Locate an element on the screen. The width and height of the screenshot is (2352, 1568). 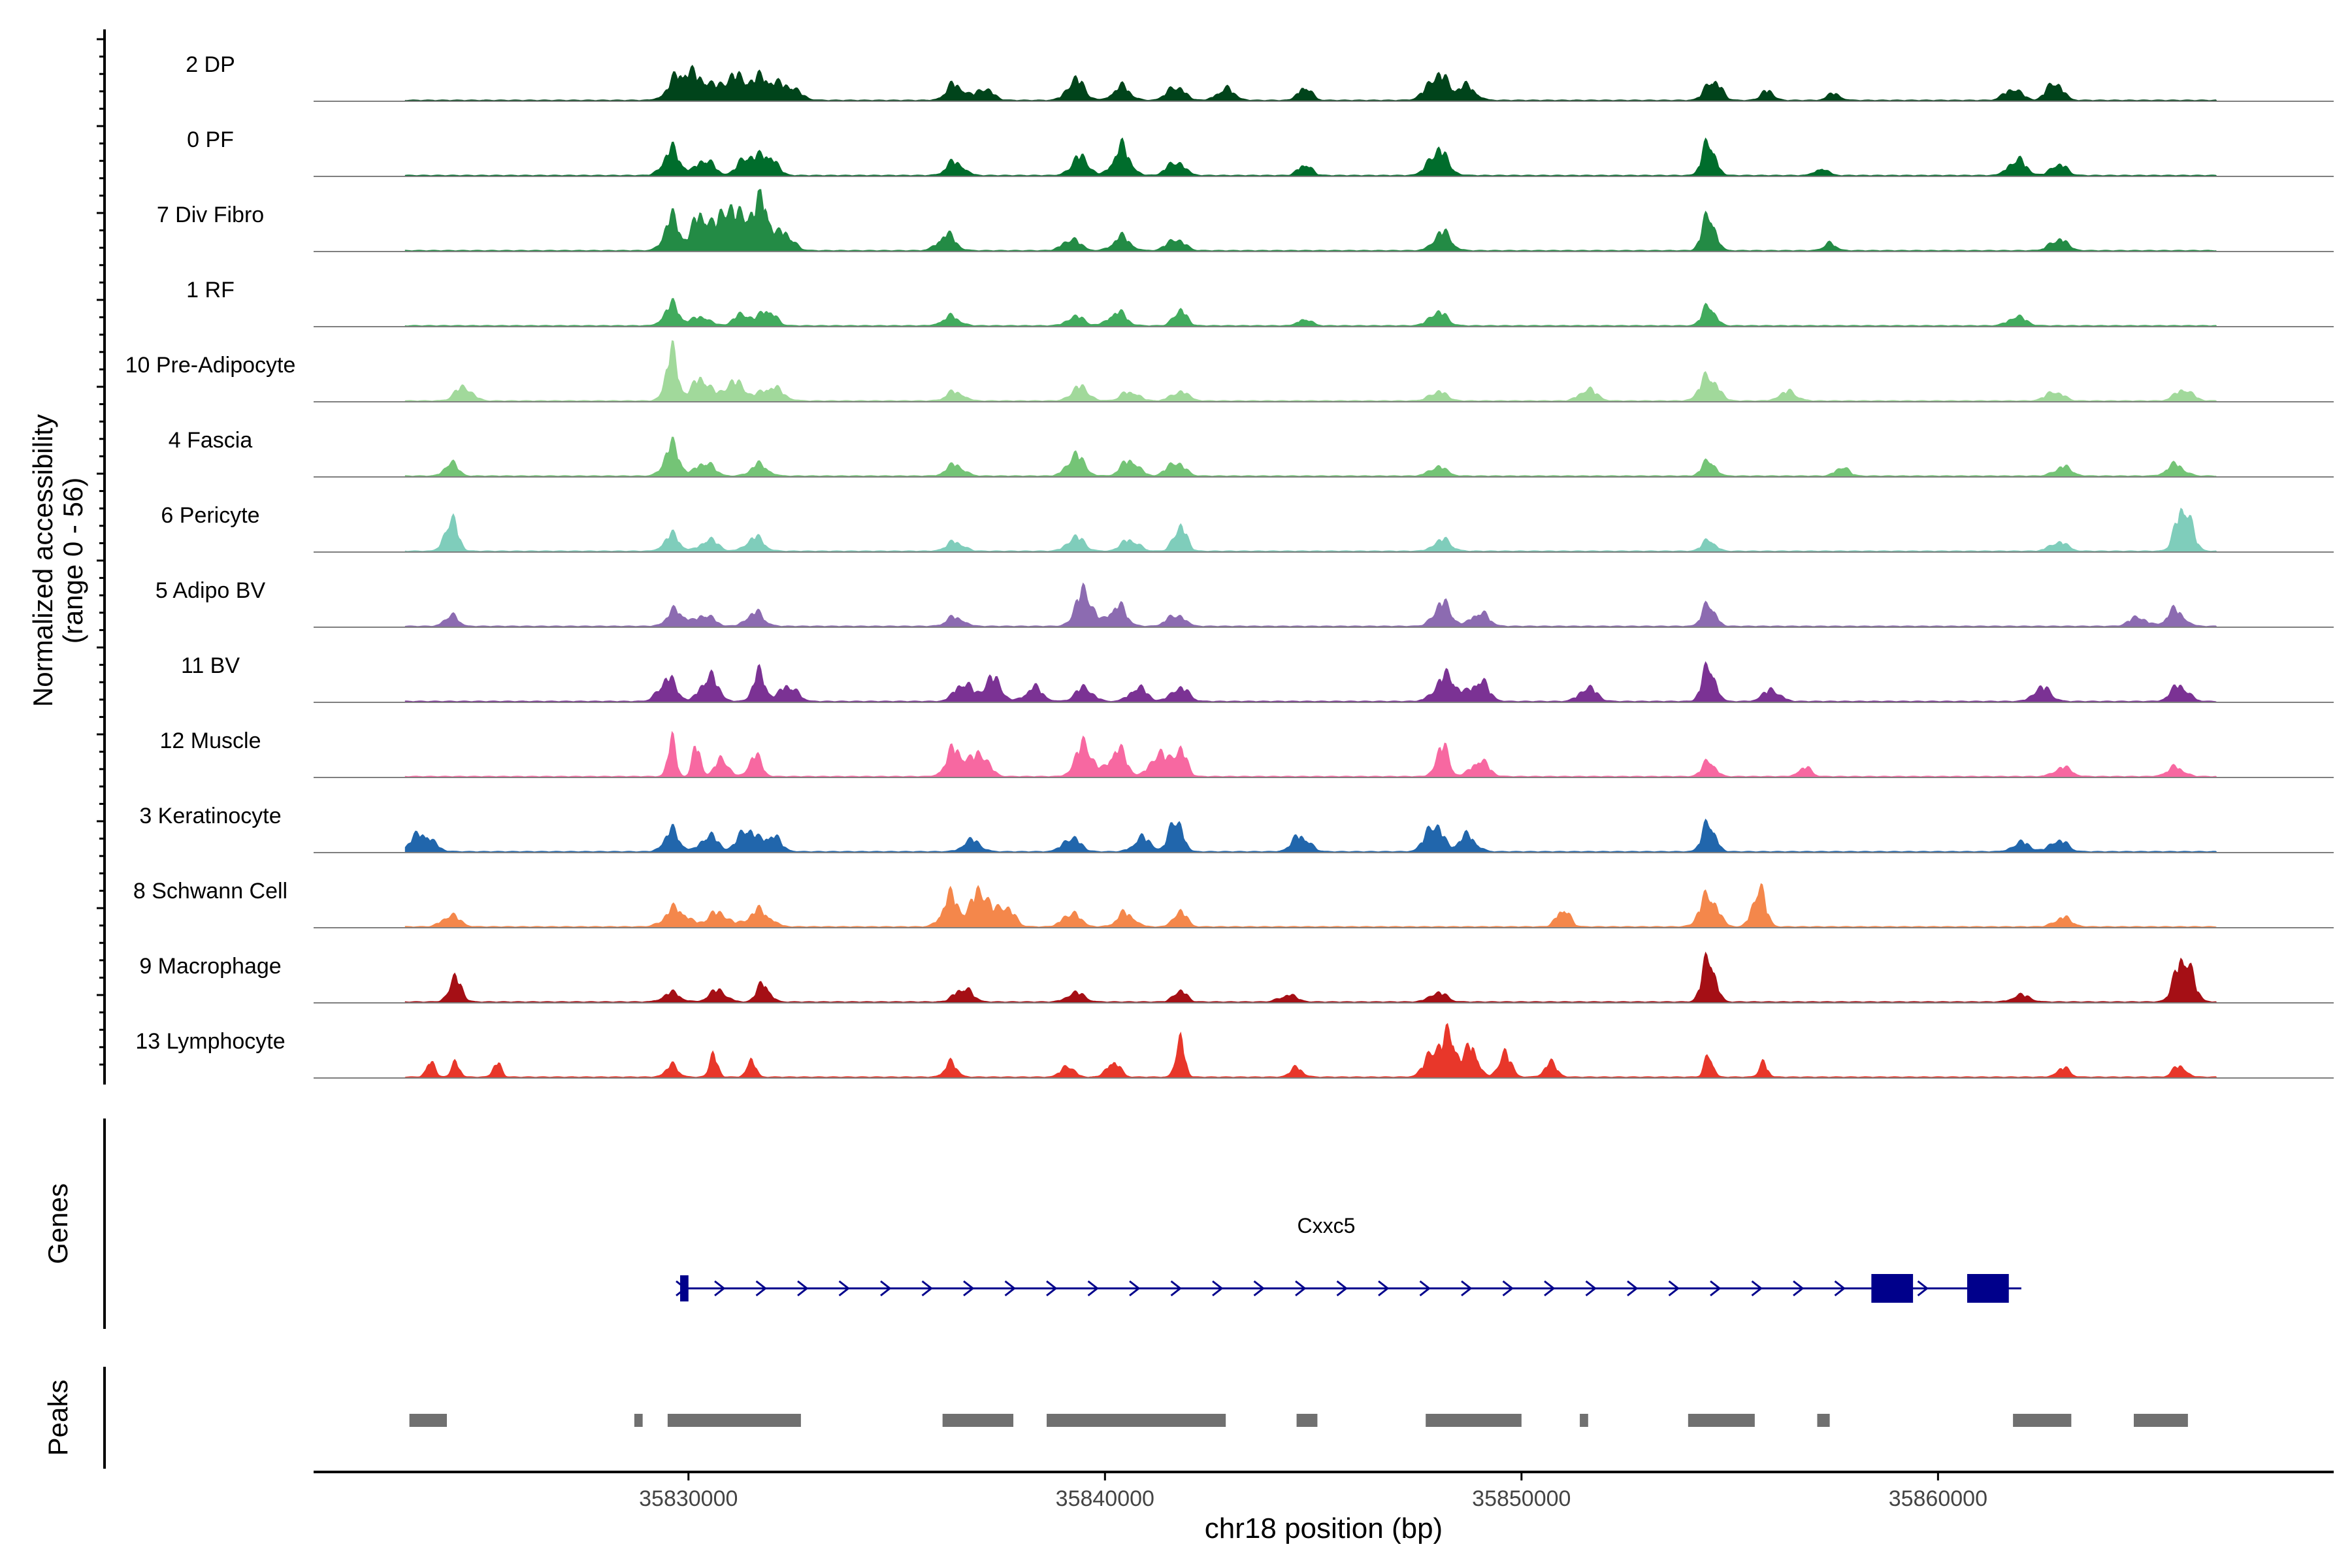
track-7: 6 Pericyte is located at coordinates (1247, 528).